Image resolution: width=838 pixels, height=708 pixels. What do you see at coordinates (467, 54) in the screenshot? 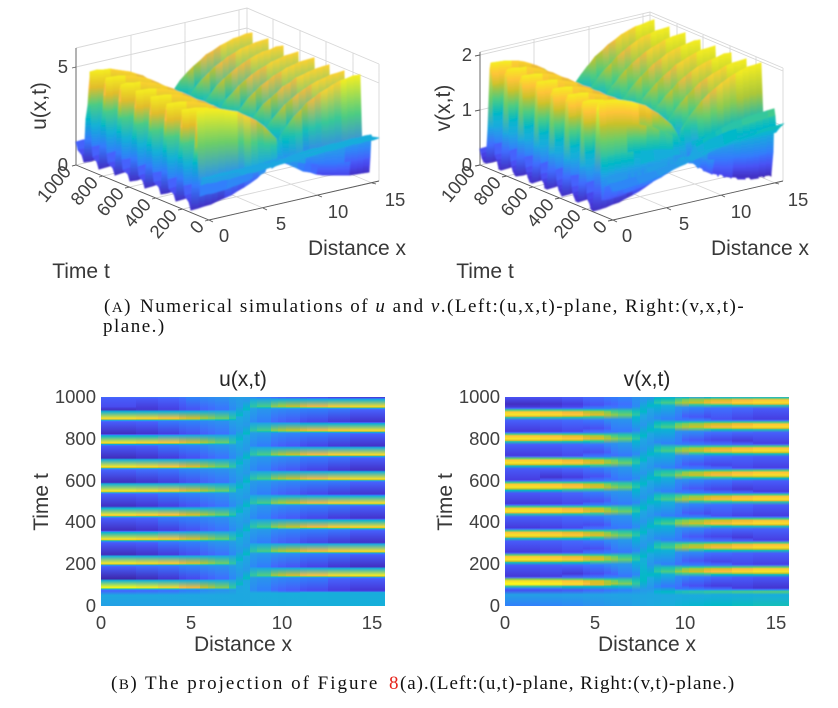
I see `svg-text: 2` at bounding box center [467, 54].